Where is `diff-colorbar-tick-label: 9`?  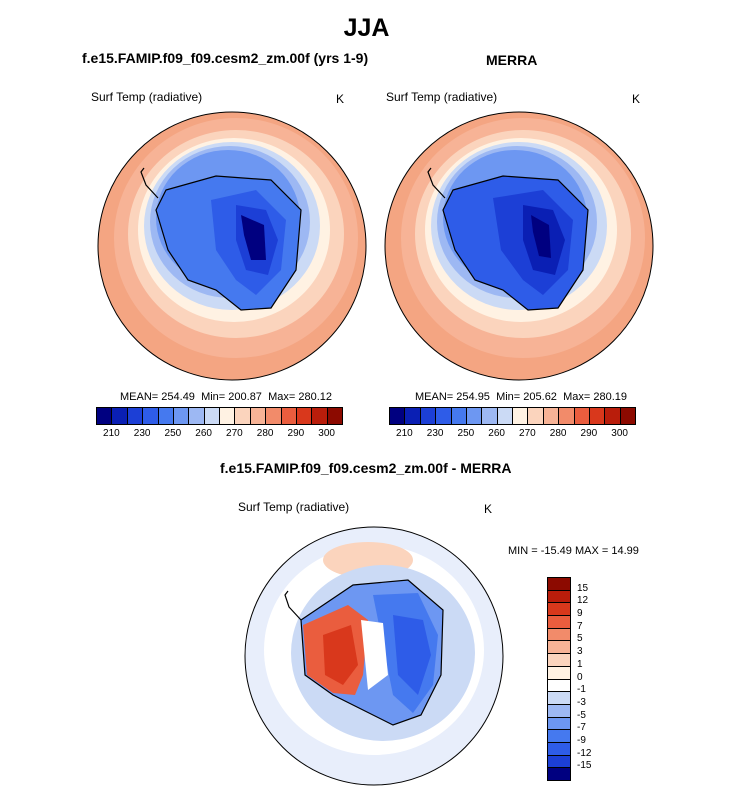 diff-colorbar-tick-label: 9 is located at coordinates (580, 614).